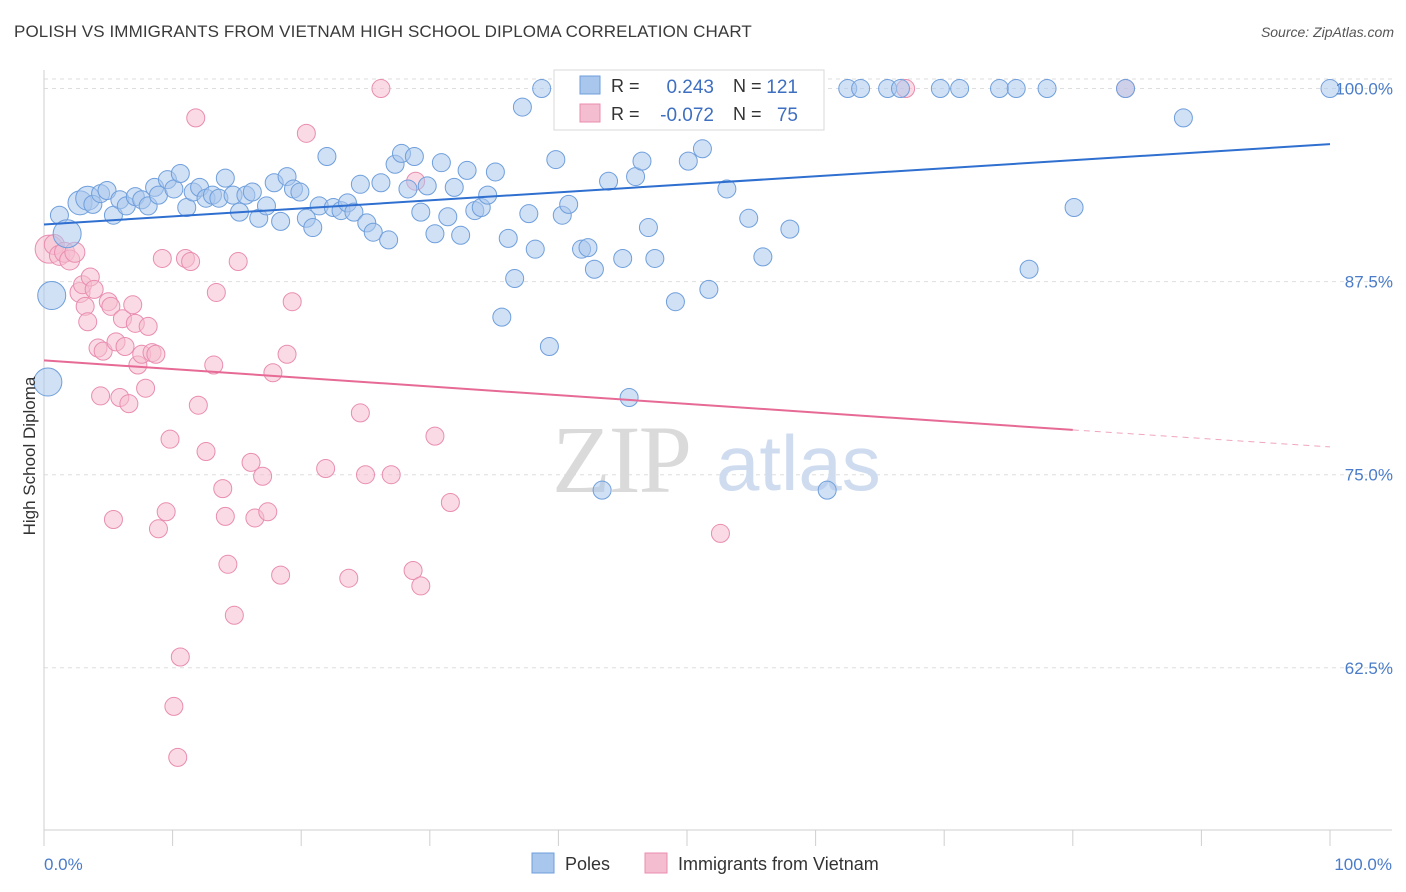 The width and height of the screenshot is (1406, 892). What do you see at coordinates (778, 864) in the screenshot?
I see `bottom-legend-label-vietnam: Immigrants from Vietnam` at bounding box center [778, 864].